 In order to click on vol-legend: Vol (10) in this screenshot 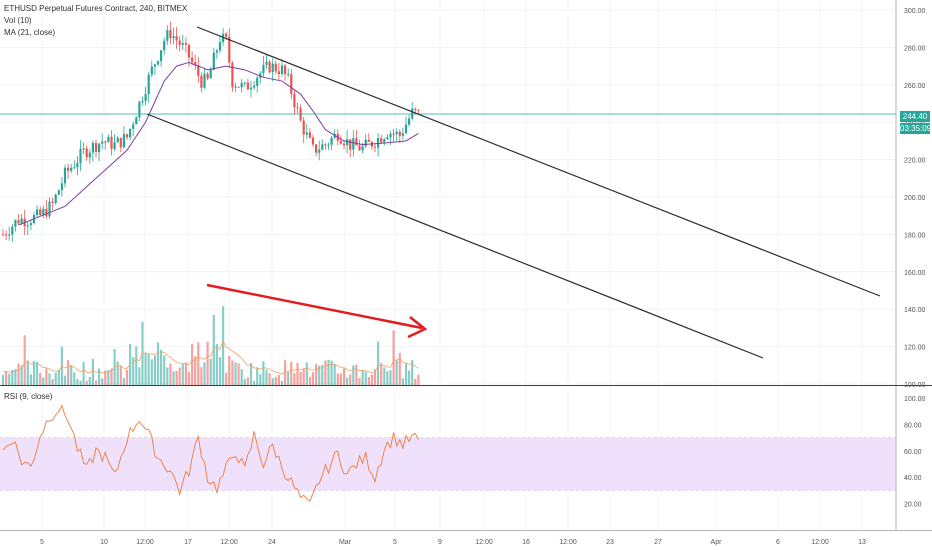, I will do `click(18, 20)`.